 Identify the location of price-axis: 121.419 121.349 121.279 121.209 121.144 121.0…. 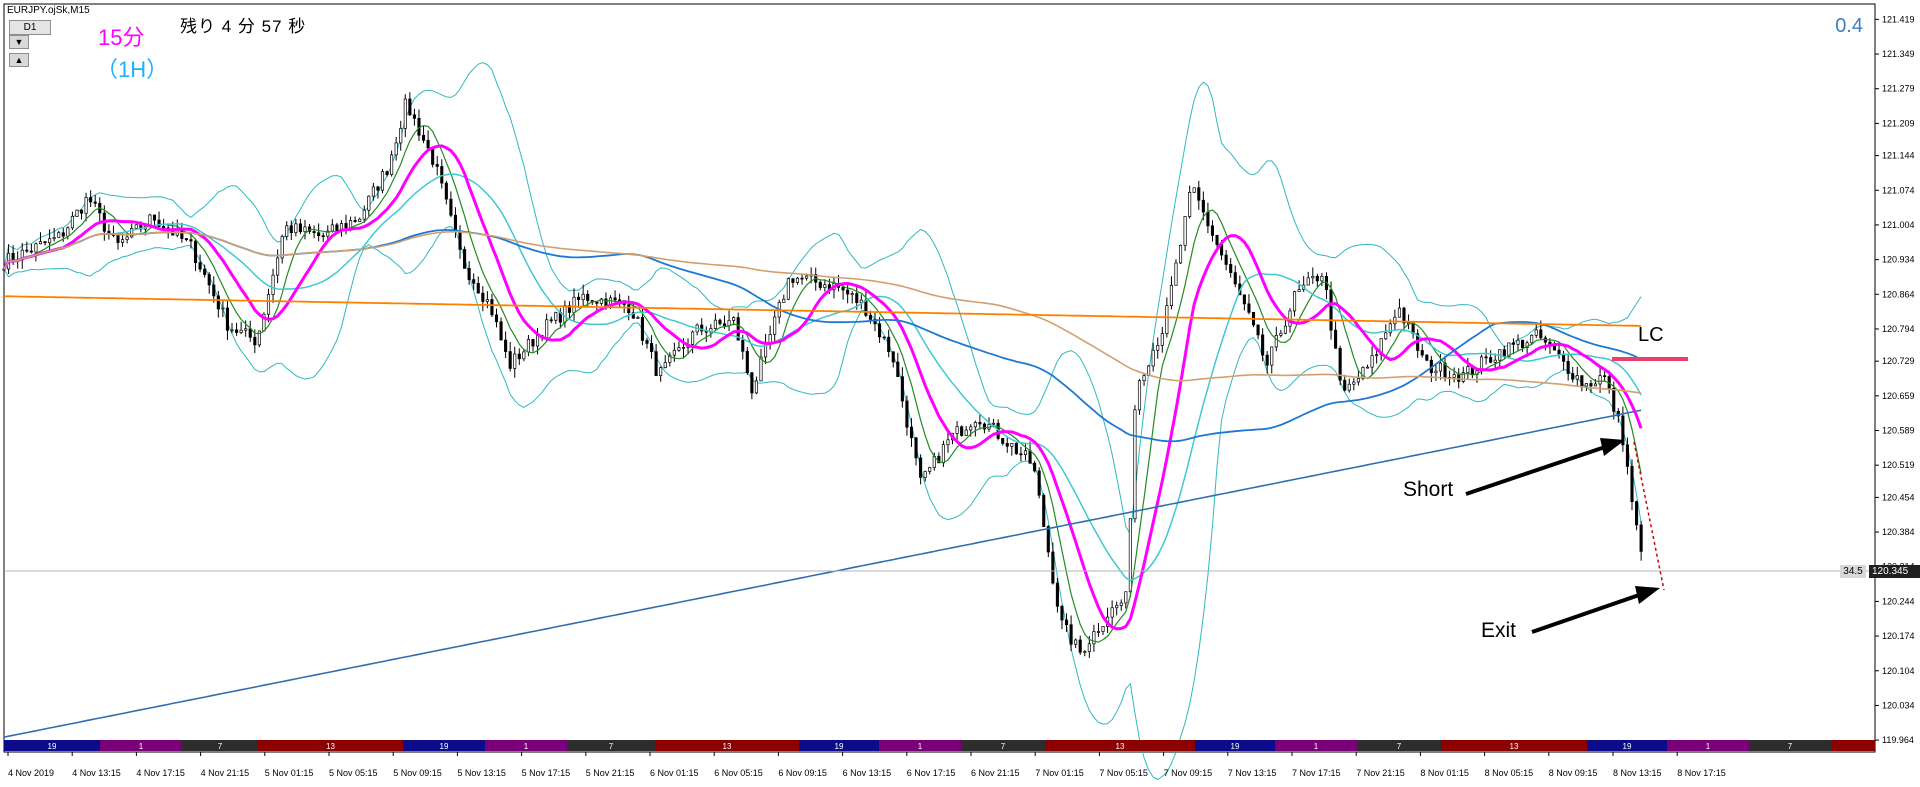
(1895, 379).